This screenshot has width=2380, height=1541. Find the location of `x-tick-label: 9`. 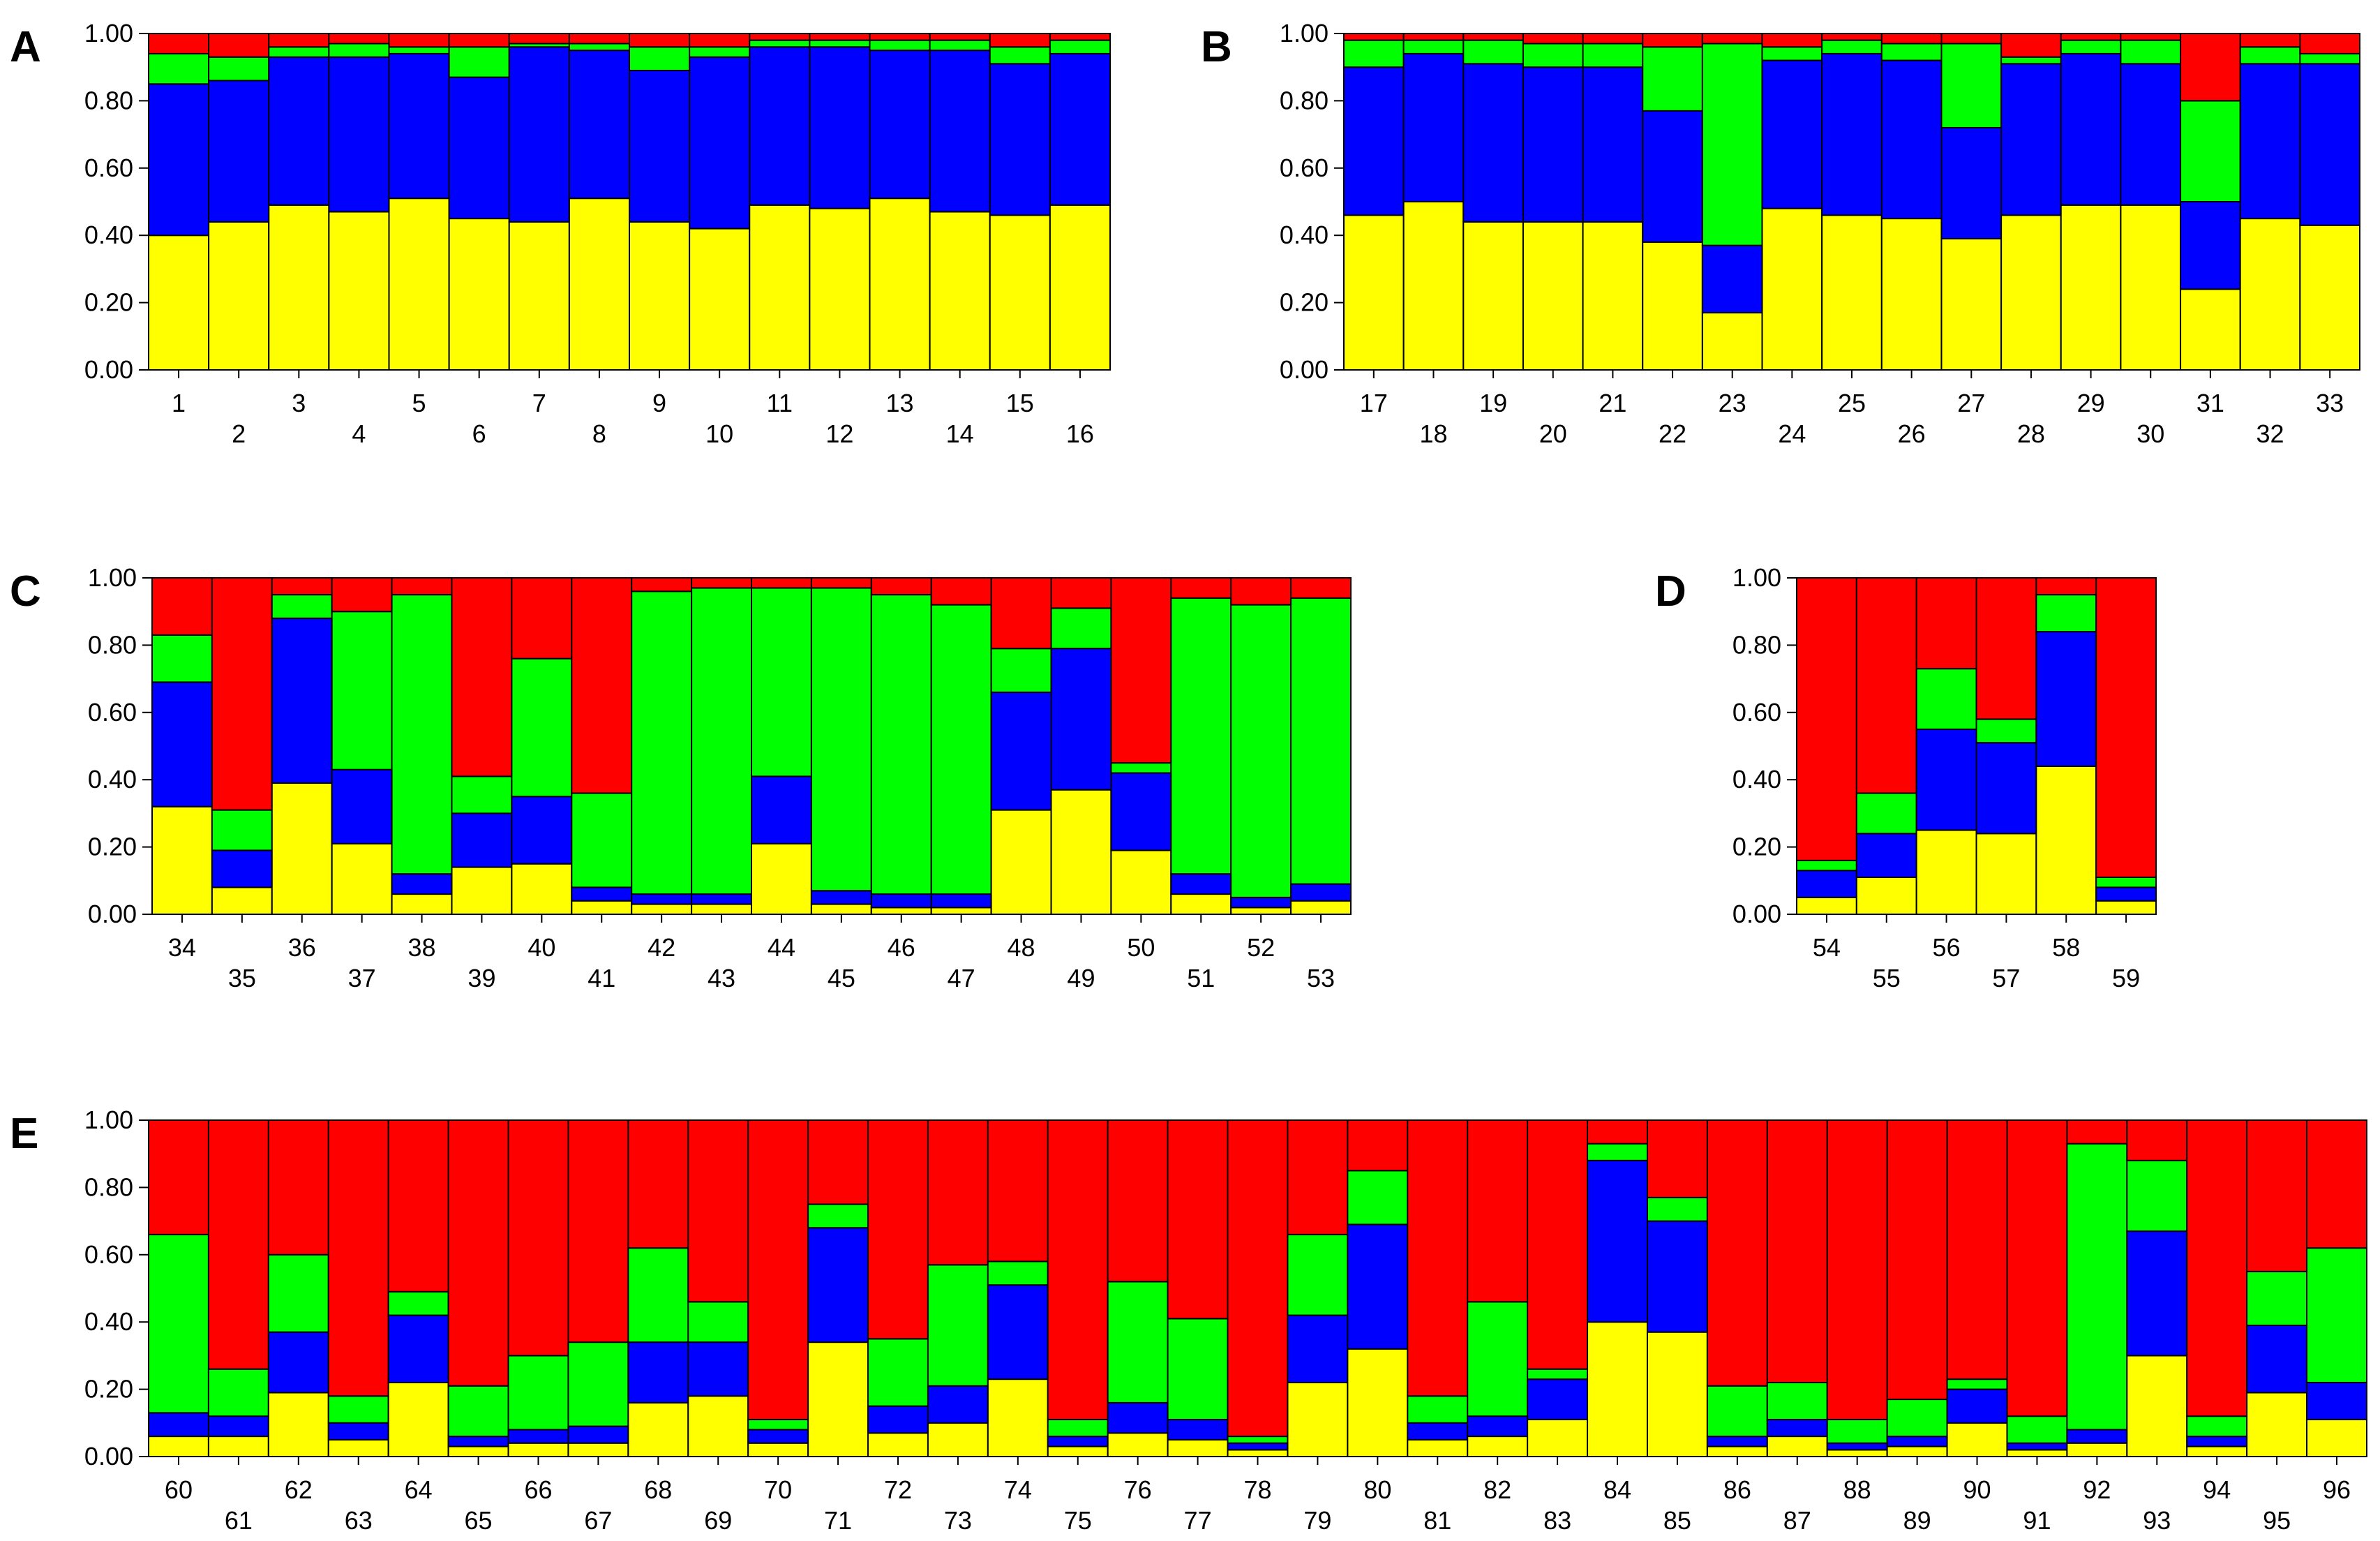

x-tick-label: 9 is located at coordinates (659, 403).